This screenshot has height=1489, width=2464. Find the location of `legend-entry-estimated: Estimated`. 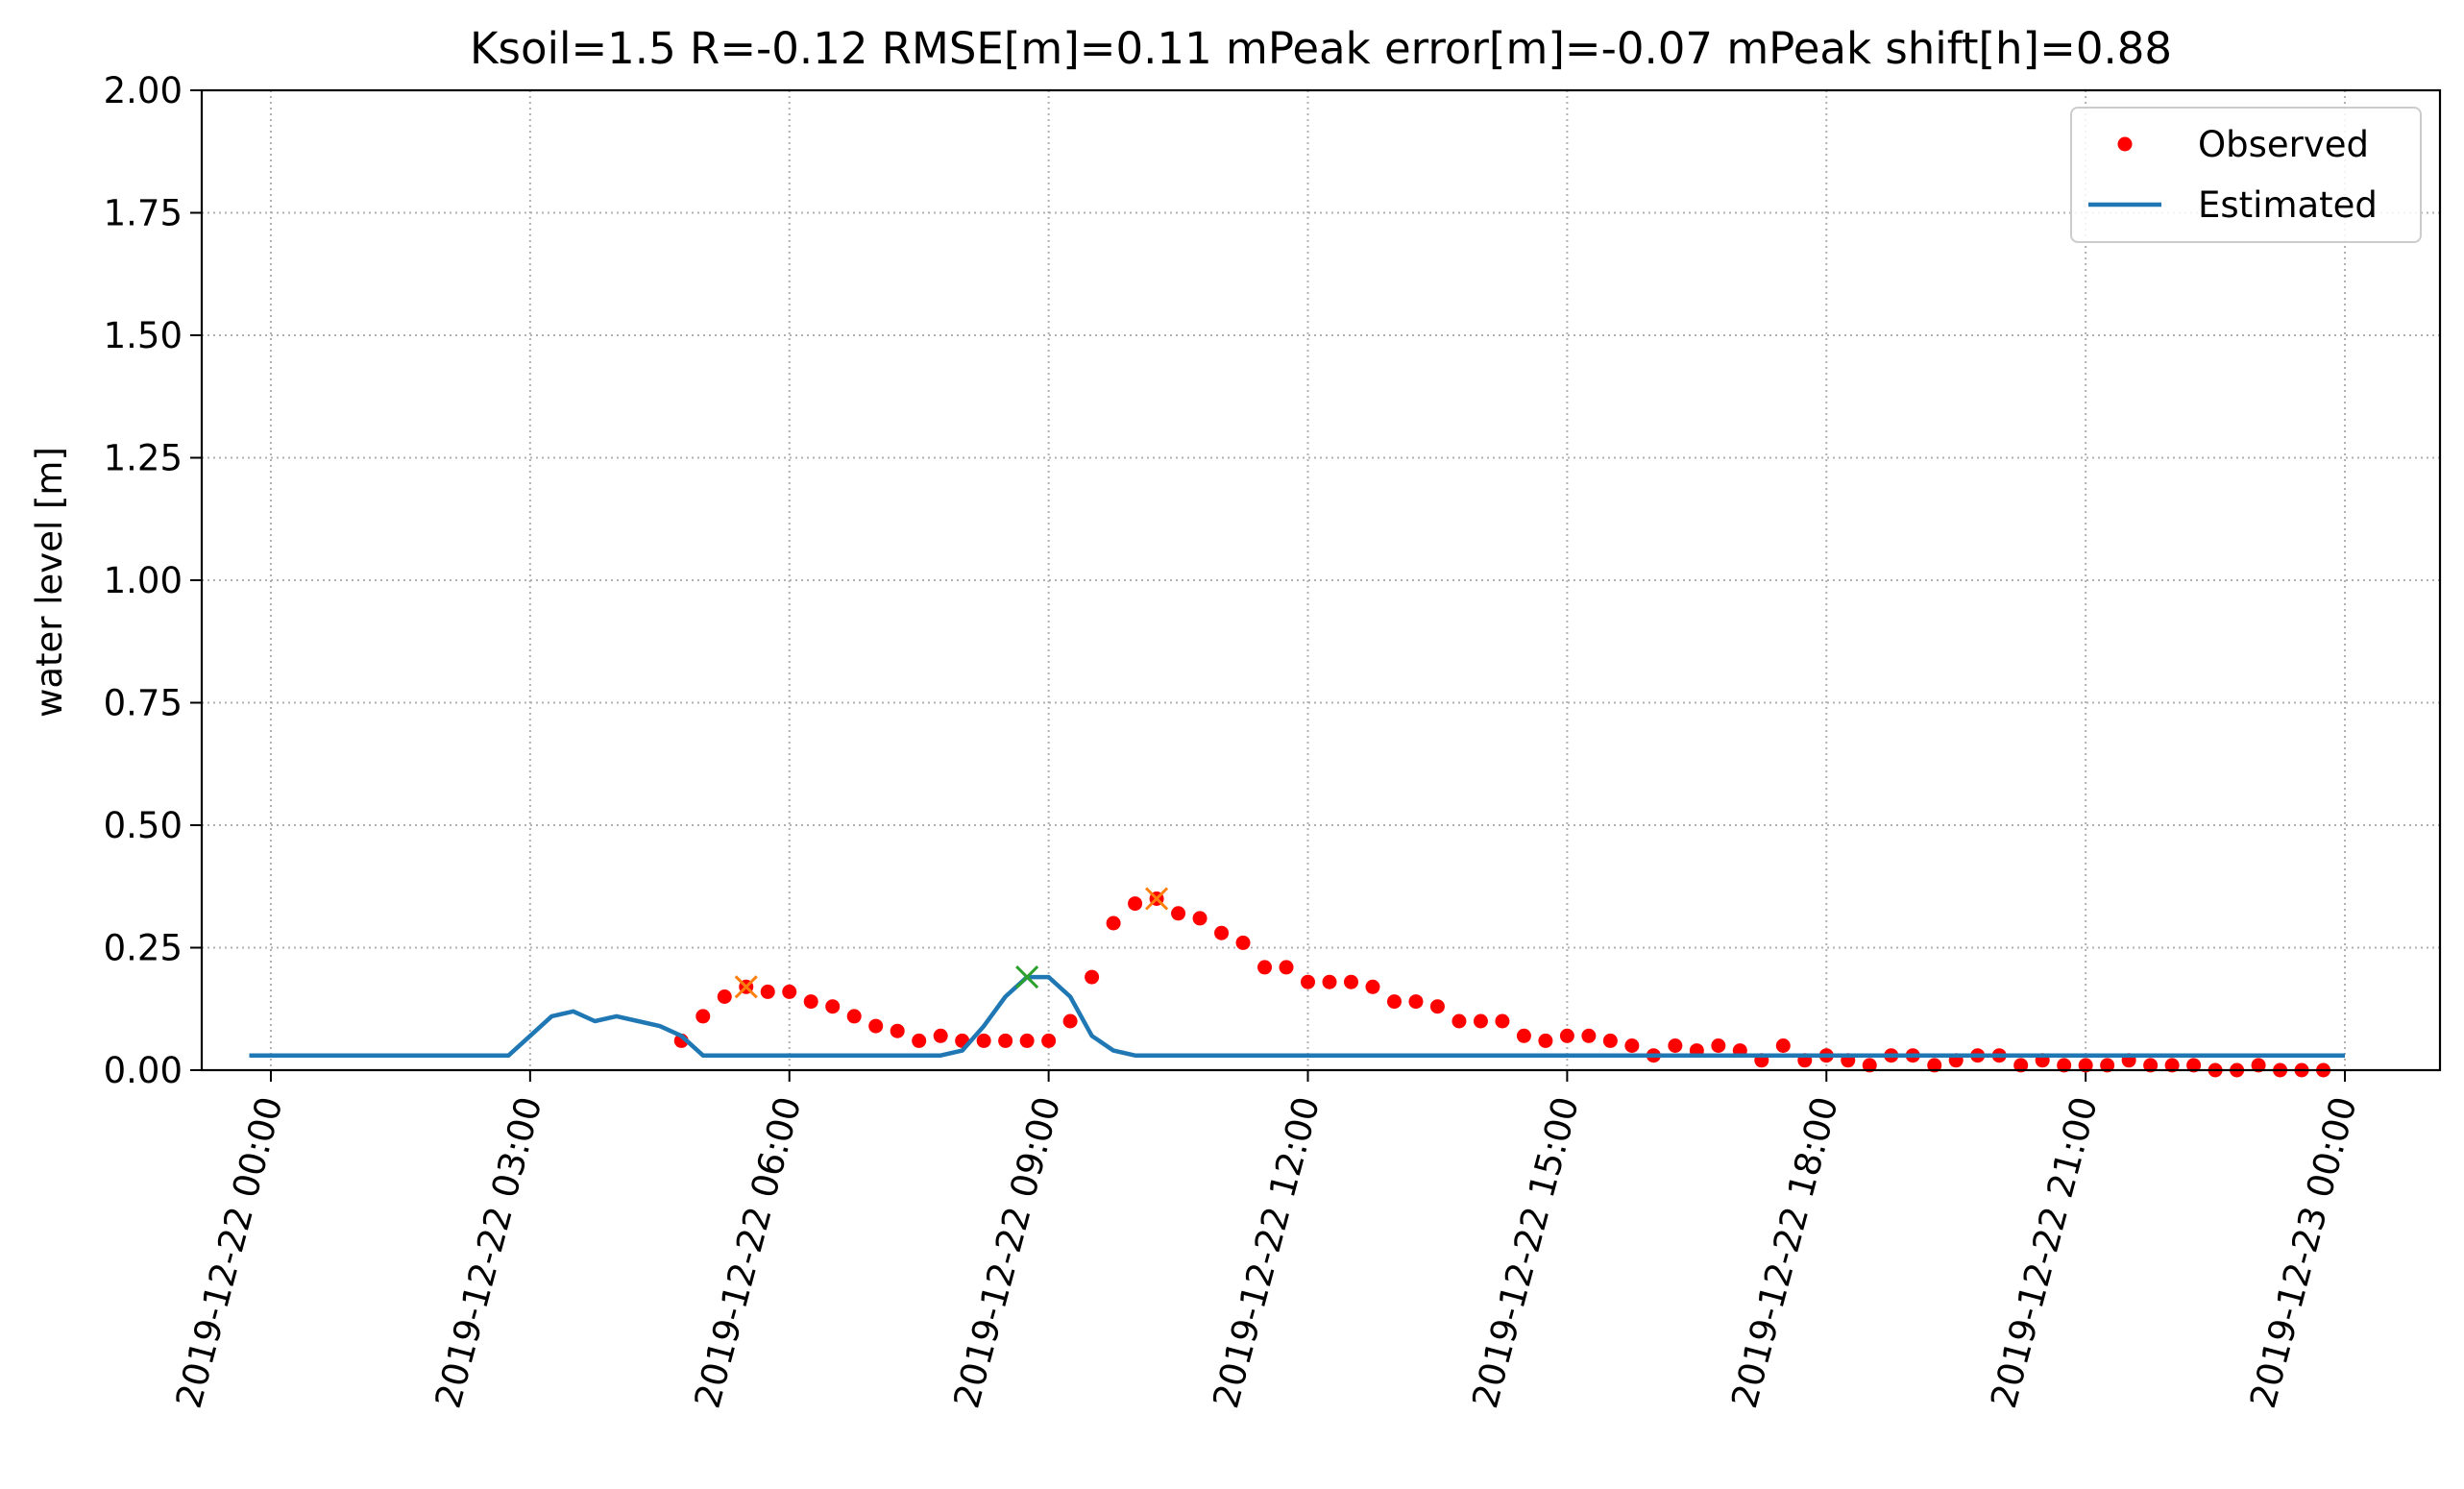

legend-entry-estimated: Estimated is located at coordinates (2233, 205).